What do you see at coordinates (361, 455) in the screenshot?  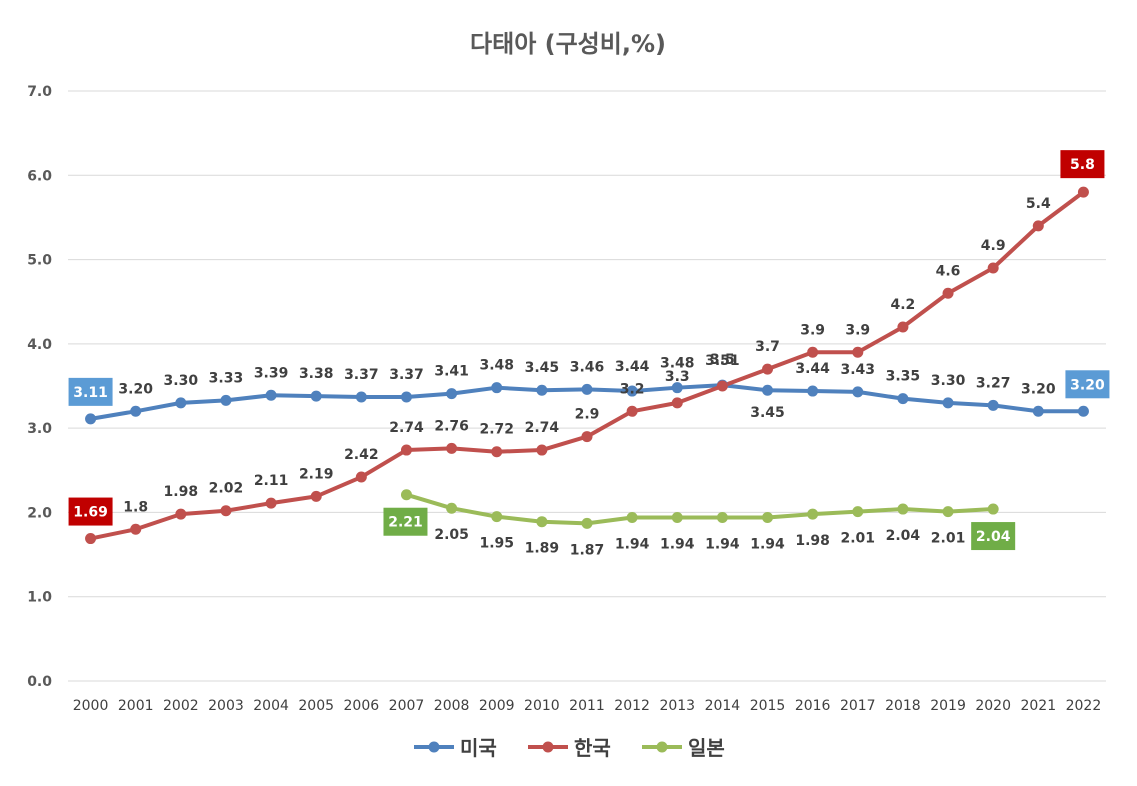 I see `data-label: 2.42` at bounding box center [361, 455].